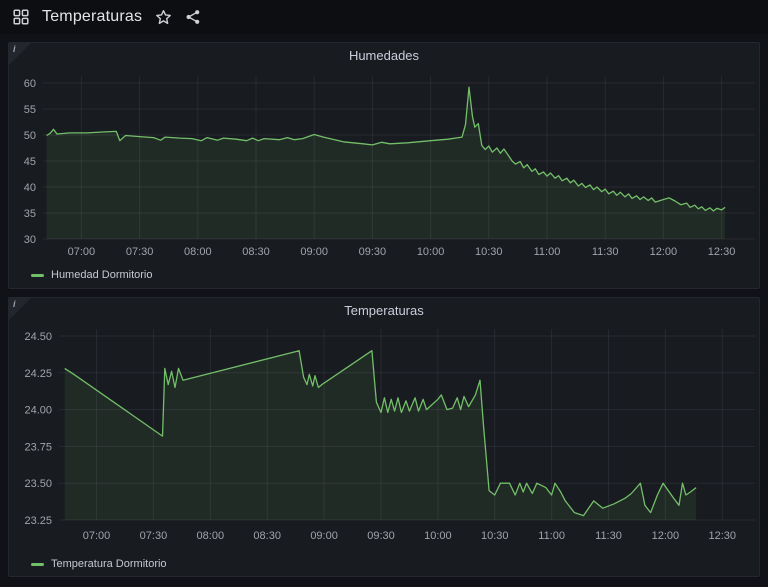  What do you see at coordinates (30, 162) in the screenshot?
I see `y-tick-label: 45` at bounding box center [30, 162].